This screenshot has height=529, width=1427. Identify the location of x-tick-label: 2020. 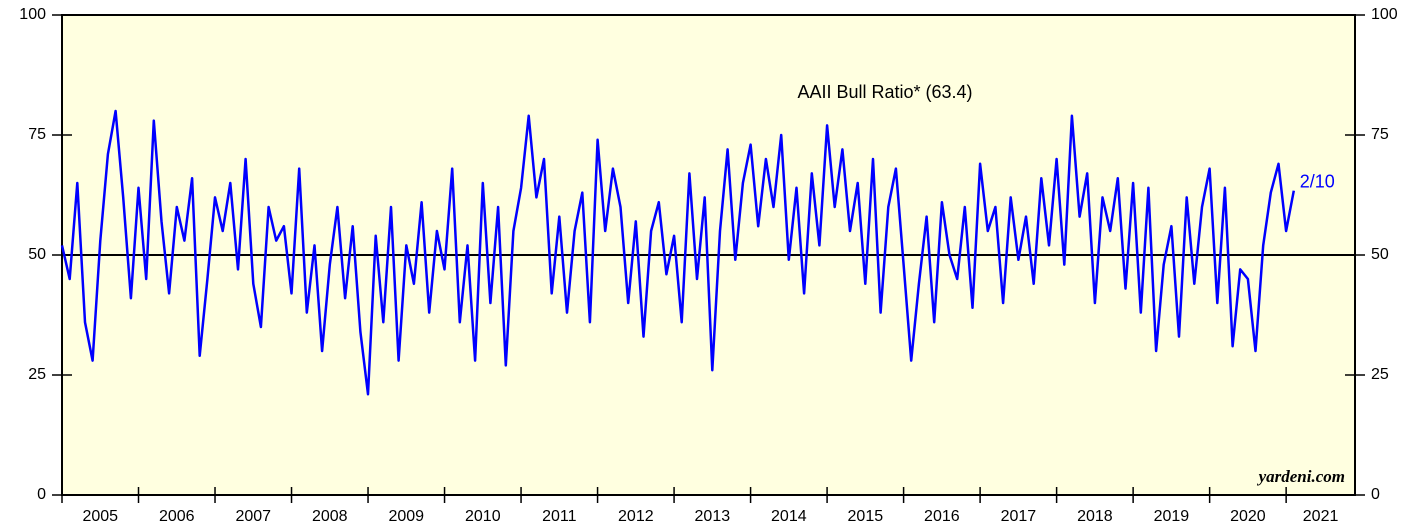
(1248, 516).